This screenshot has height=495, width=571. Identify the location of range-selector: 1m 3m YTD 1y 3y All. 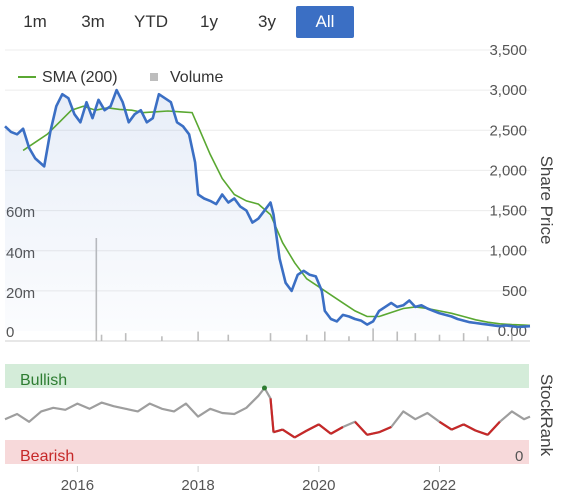
(180, 22).